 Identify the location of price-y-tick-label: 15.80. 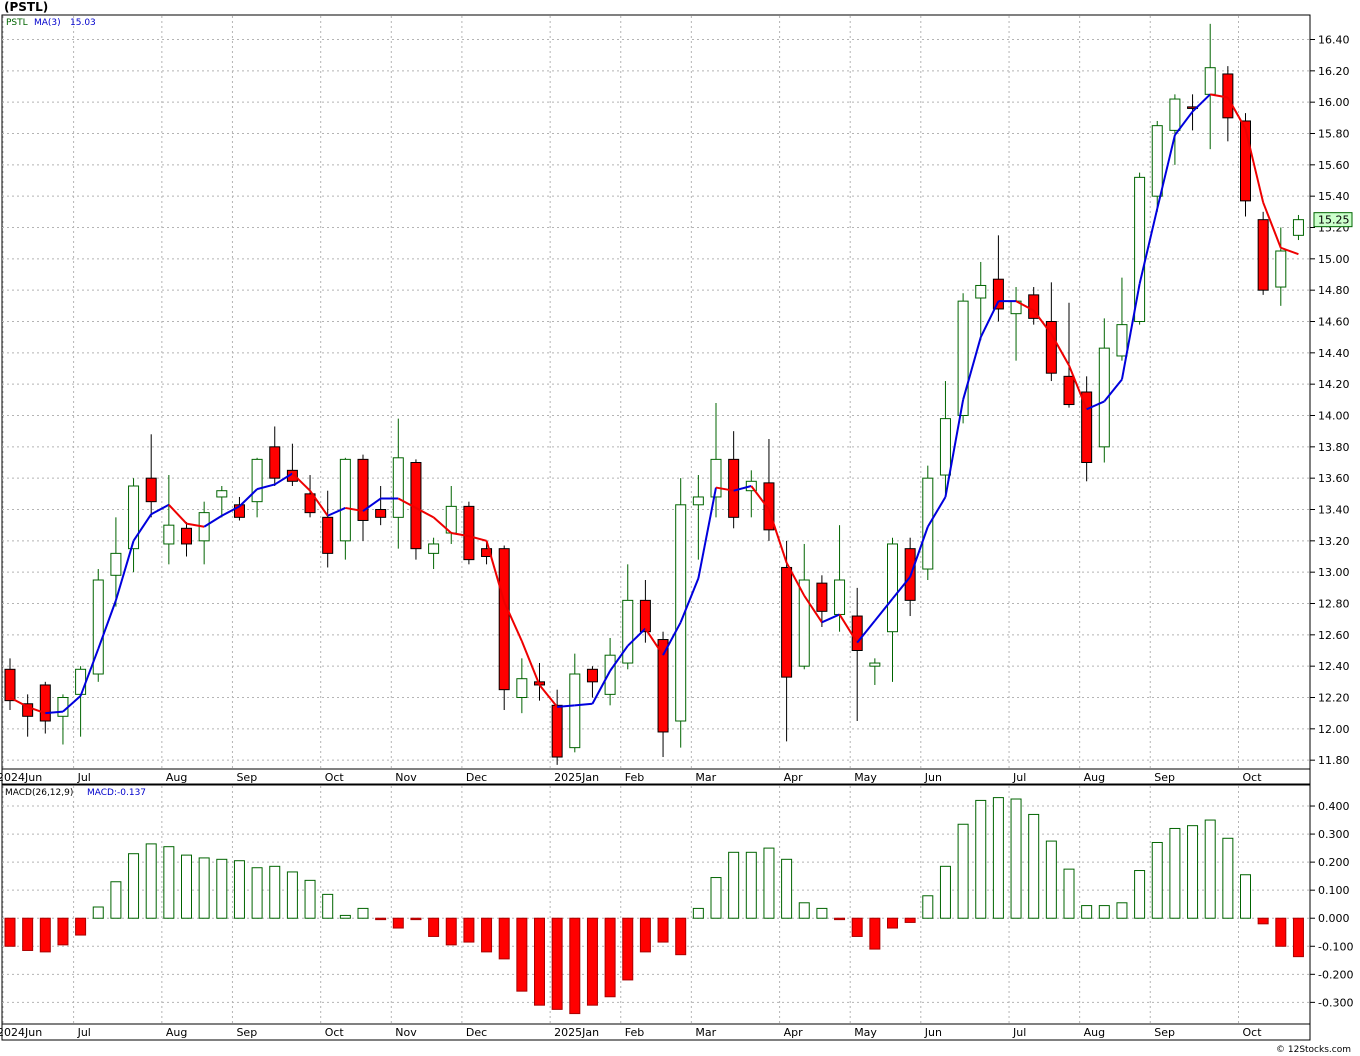
(1334, 134).